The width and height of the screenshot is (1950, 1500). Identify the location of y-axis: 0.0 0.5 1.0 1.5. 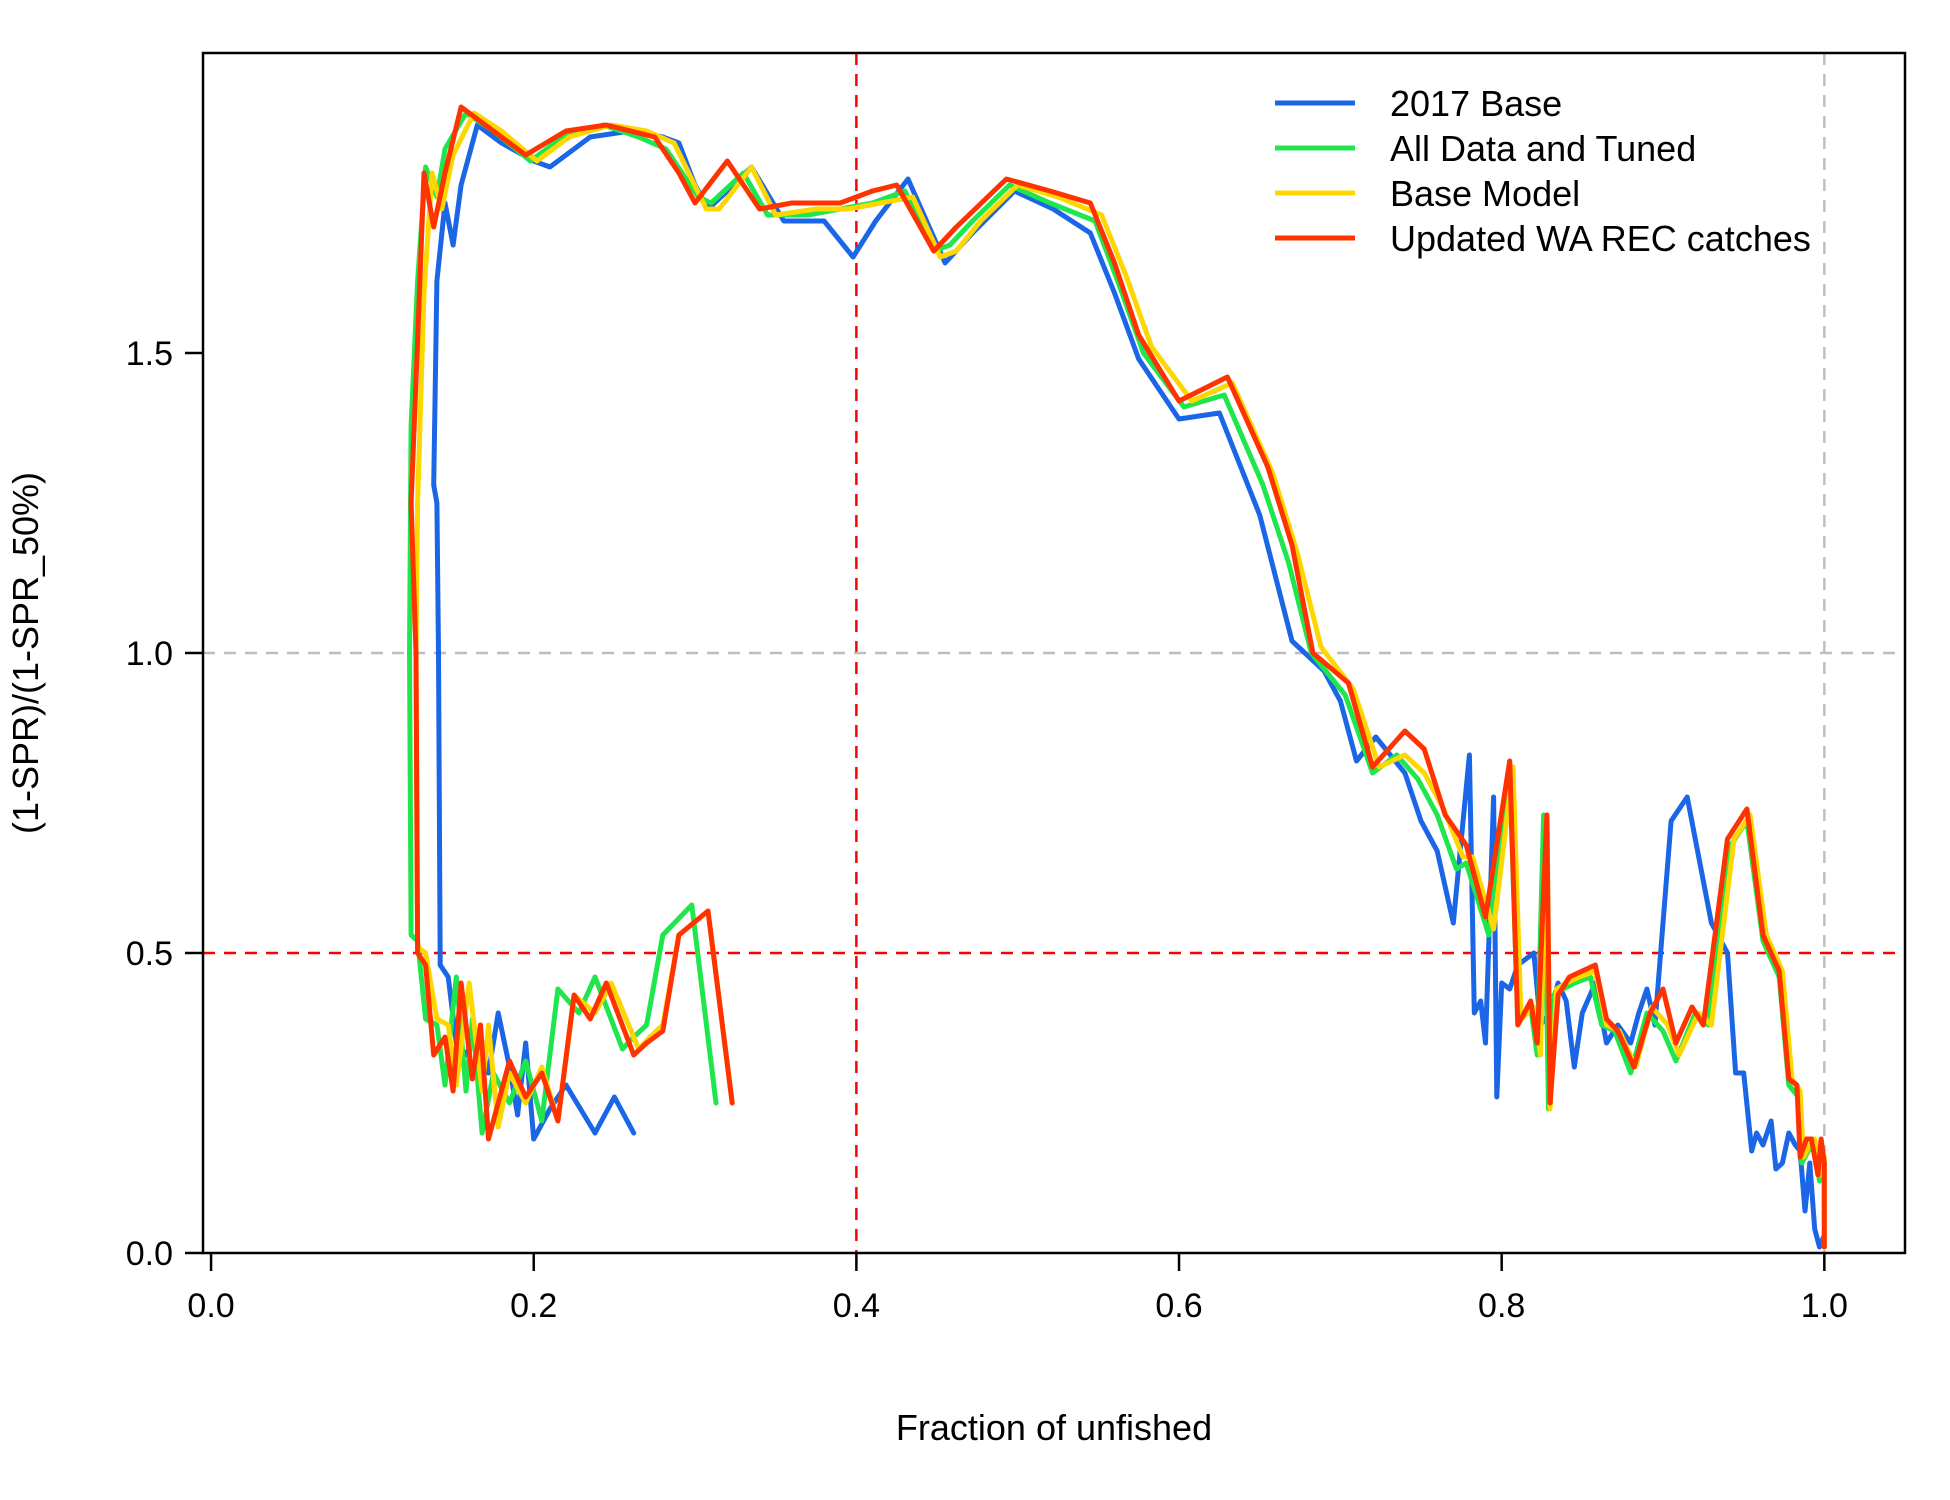
(164, 804).